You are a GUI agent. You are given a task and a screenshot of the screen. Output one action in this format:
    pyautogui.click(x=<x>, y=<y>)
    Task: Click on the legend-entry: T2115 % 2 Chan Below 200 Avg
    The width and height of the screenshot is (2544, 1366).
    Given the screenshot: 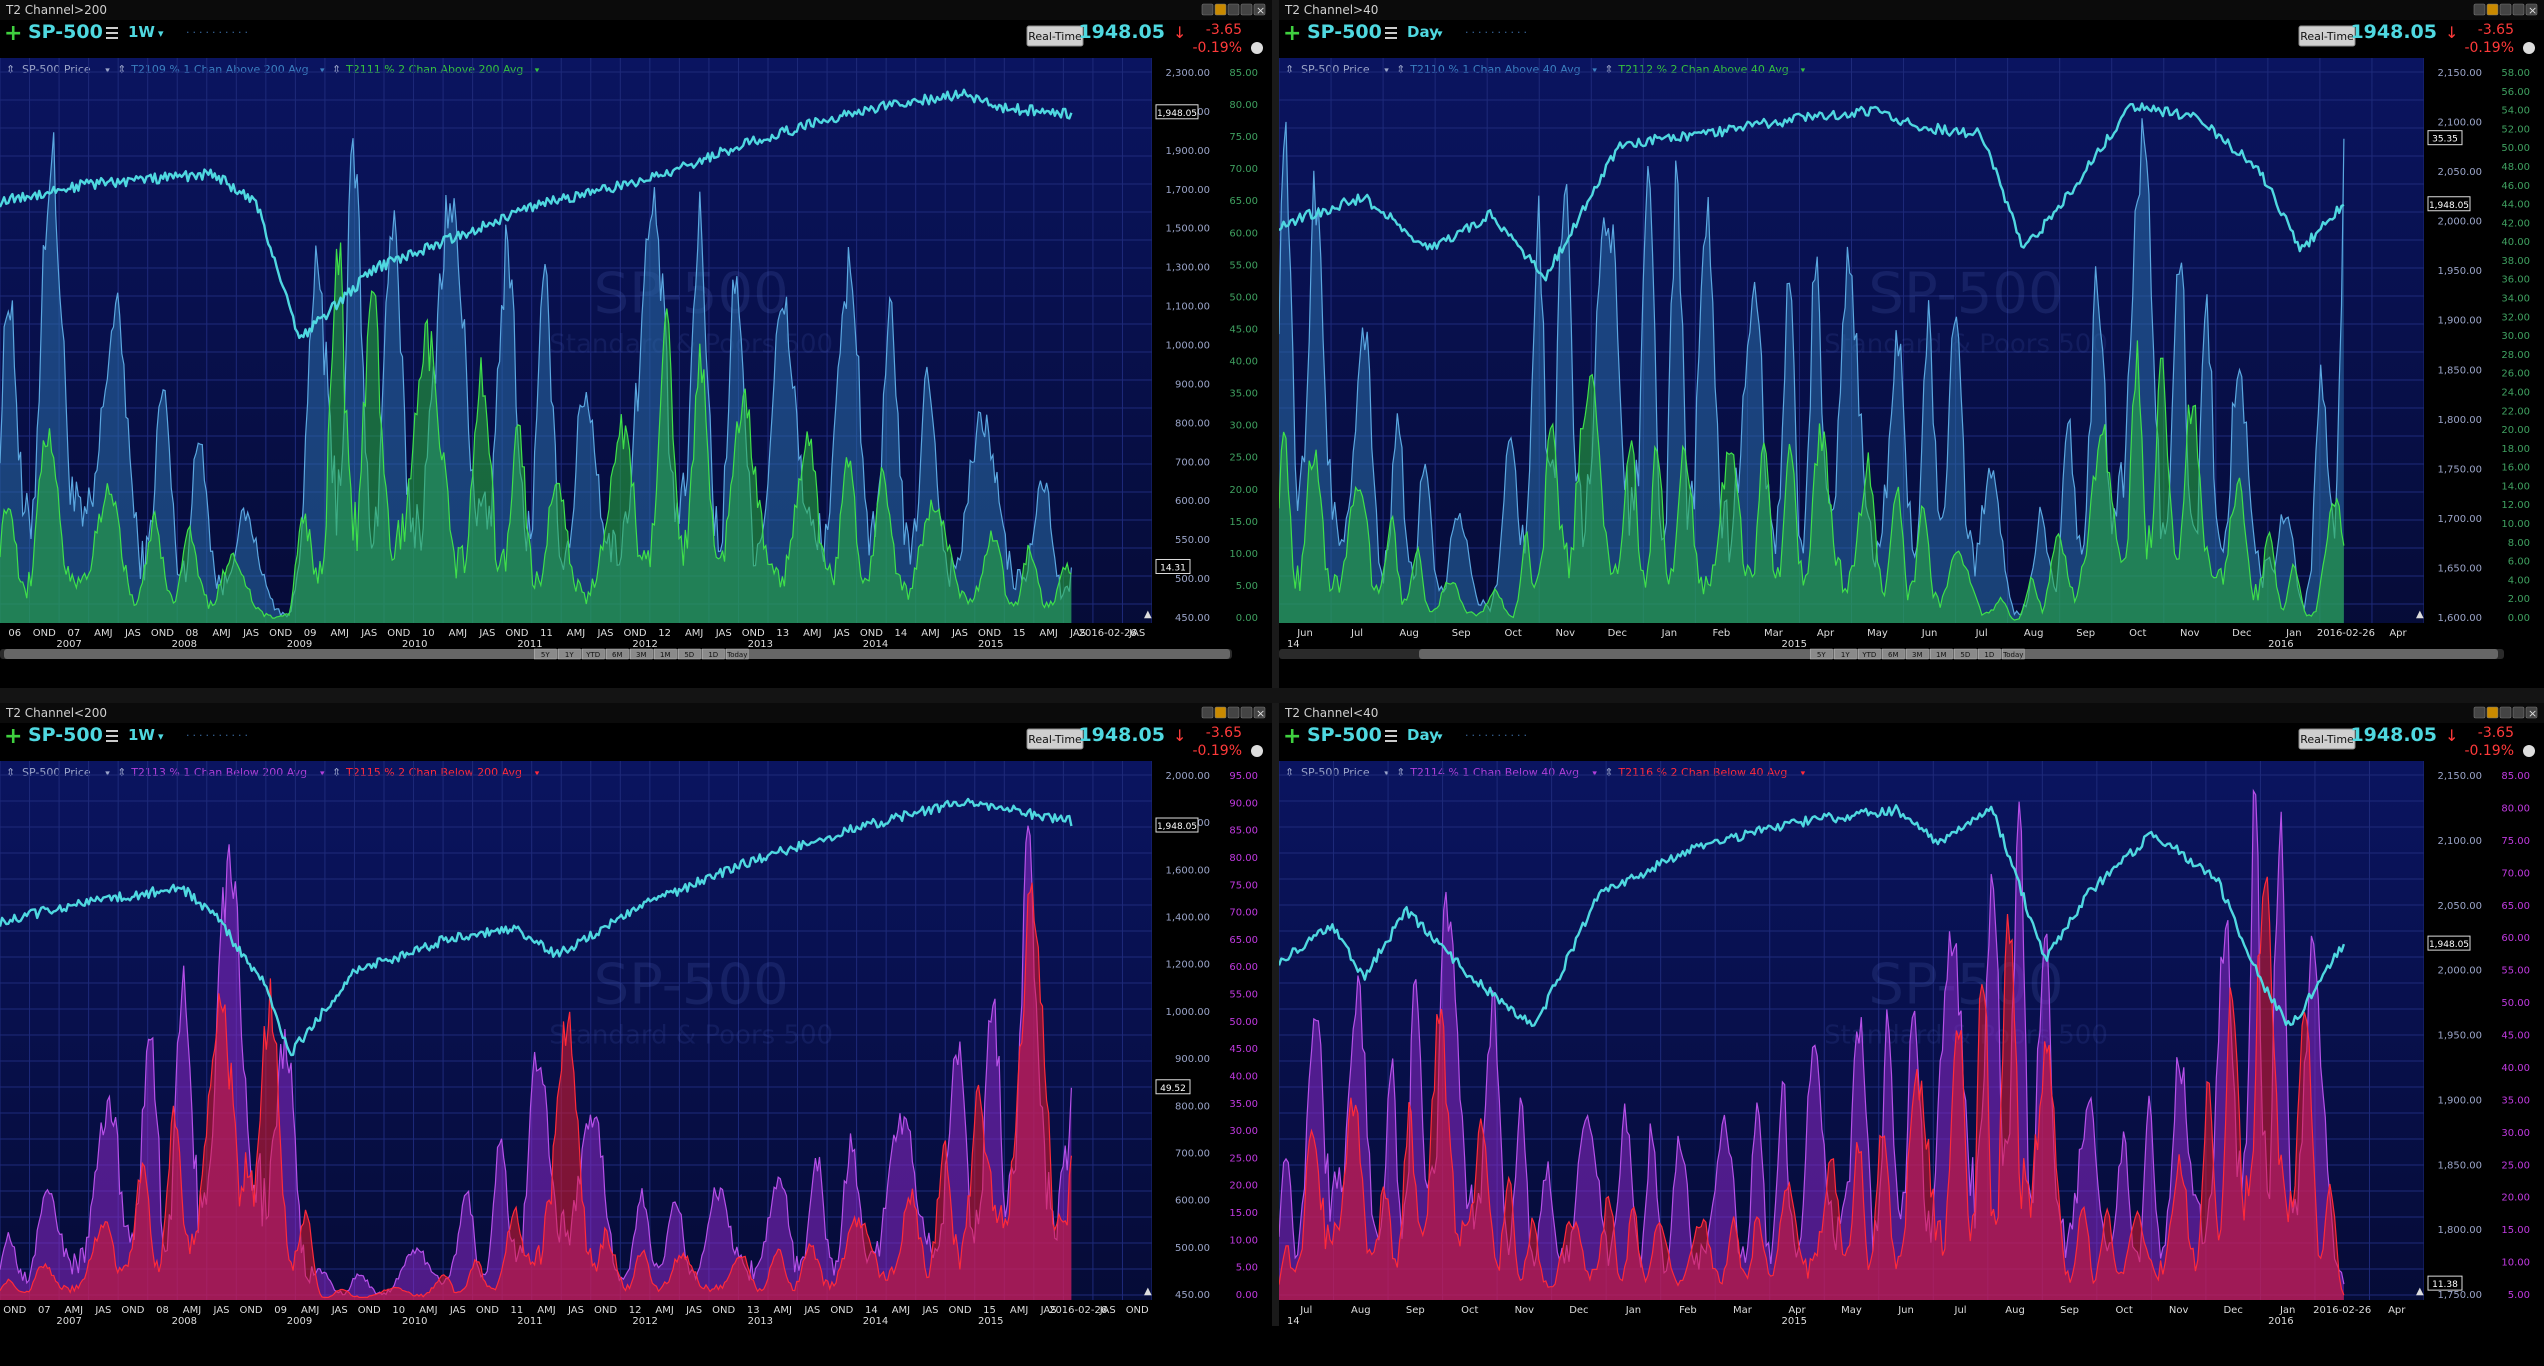 What is the action you would take?
    pyautogui.click(x=433, y=772)
    